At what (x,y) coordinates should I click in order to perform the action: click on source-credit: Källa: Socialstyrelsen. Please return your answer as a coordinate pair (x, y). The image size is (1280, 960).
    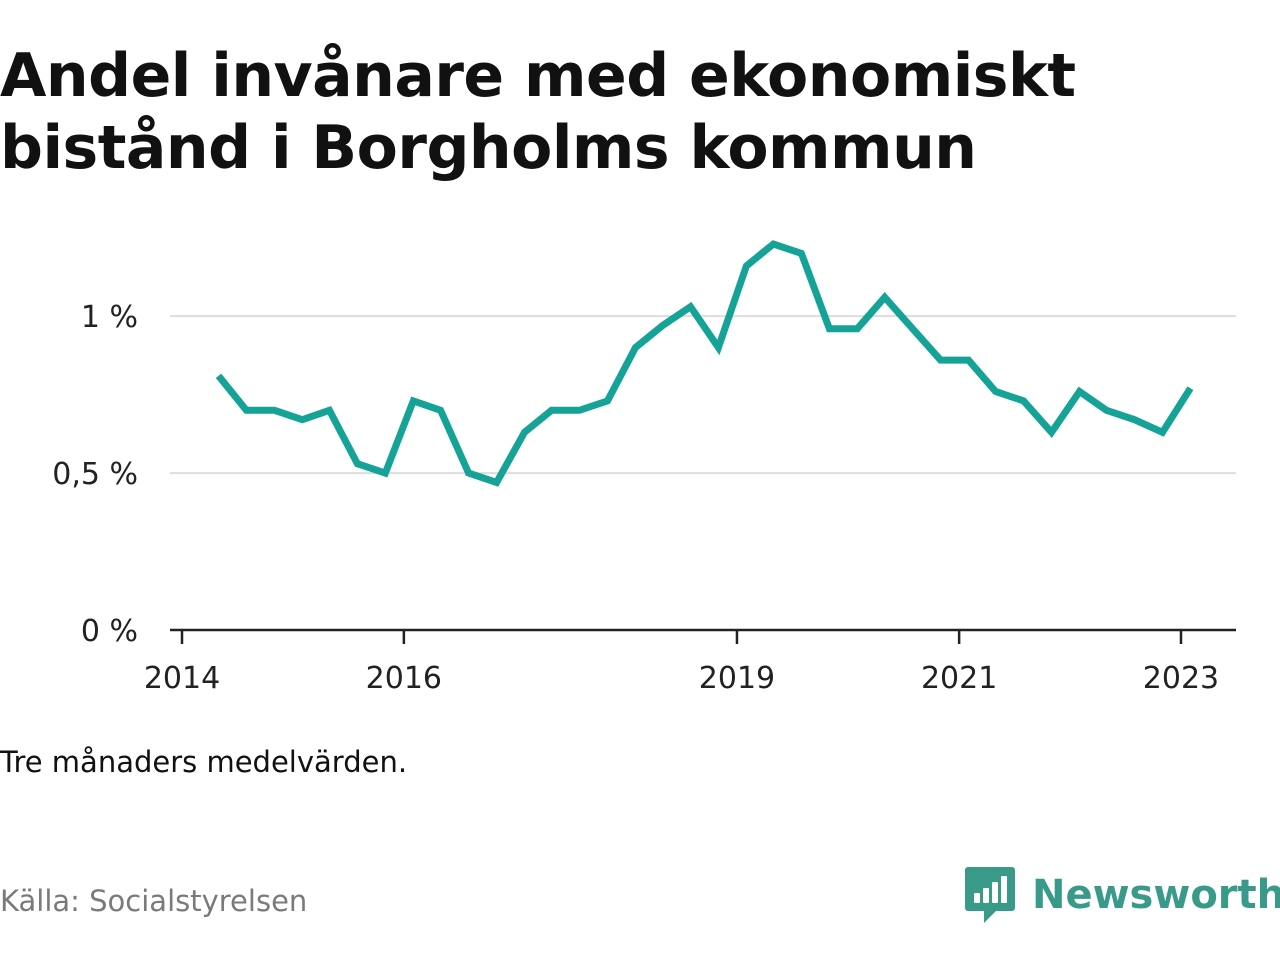
    Looking at the image, I should click on (154, 901).